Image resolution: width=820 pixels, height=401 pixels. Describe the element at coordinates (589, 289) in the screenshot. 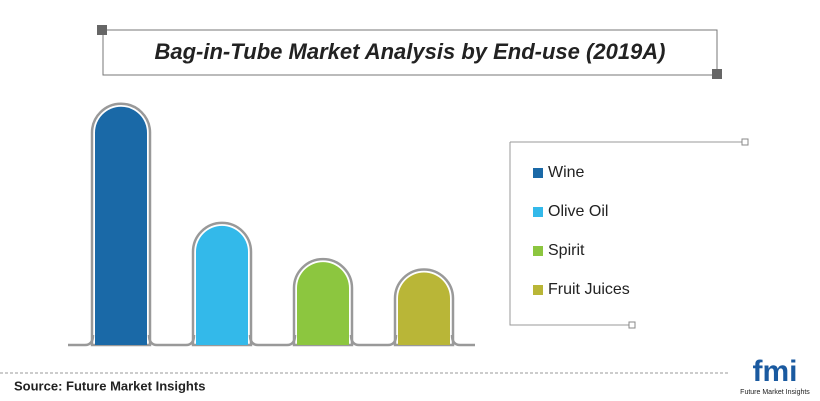

I see `legend-label: Fruit Juices` at that location.